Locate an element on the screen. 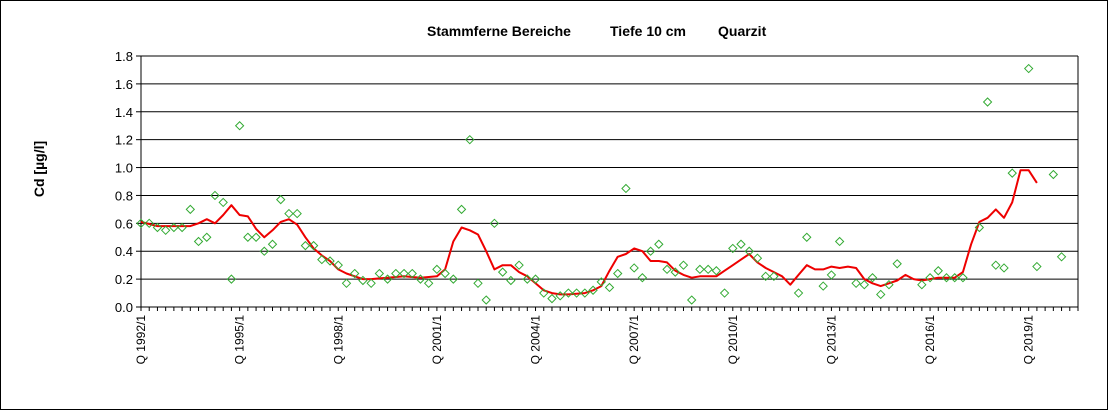 This screenshot has width=1108, height=410. y-tick-label: 1.0 is located at coordinates (124, 168).